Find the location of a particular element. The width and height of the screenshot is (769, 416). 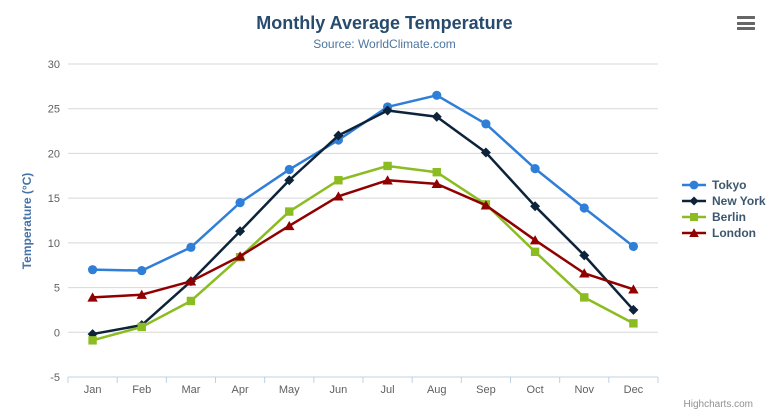

x-tick-label: Nov is located at coordinates (584, 390).